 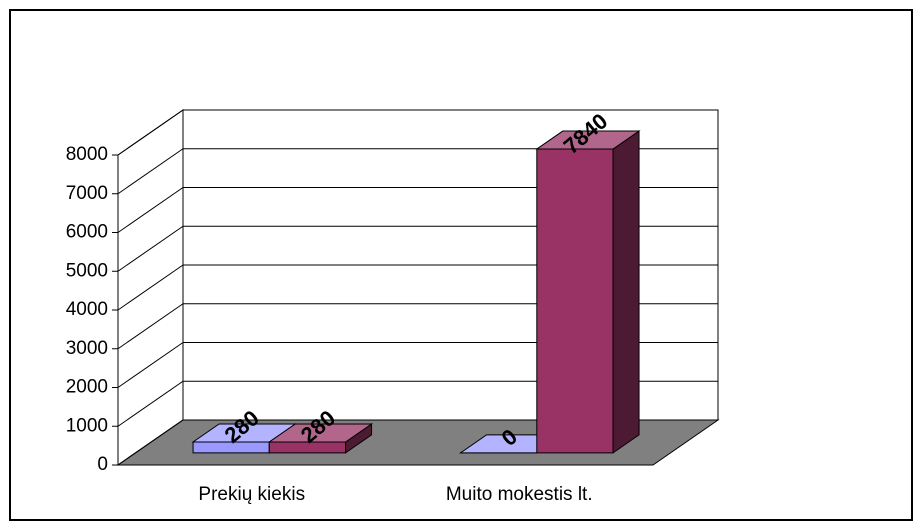 I want to click on y-tick-label: 7000, so click(x=87, y=193).